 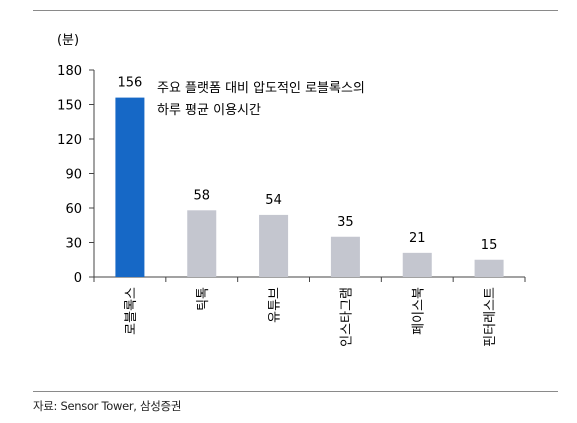 I want to click on x-category-label: 유튜브, so click(x=275, y=305).